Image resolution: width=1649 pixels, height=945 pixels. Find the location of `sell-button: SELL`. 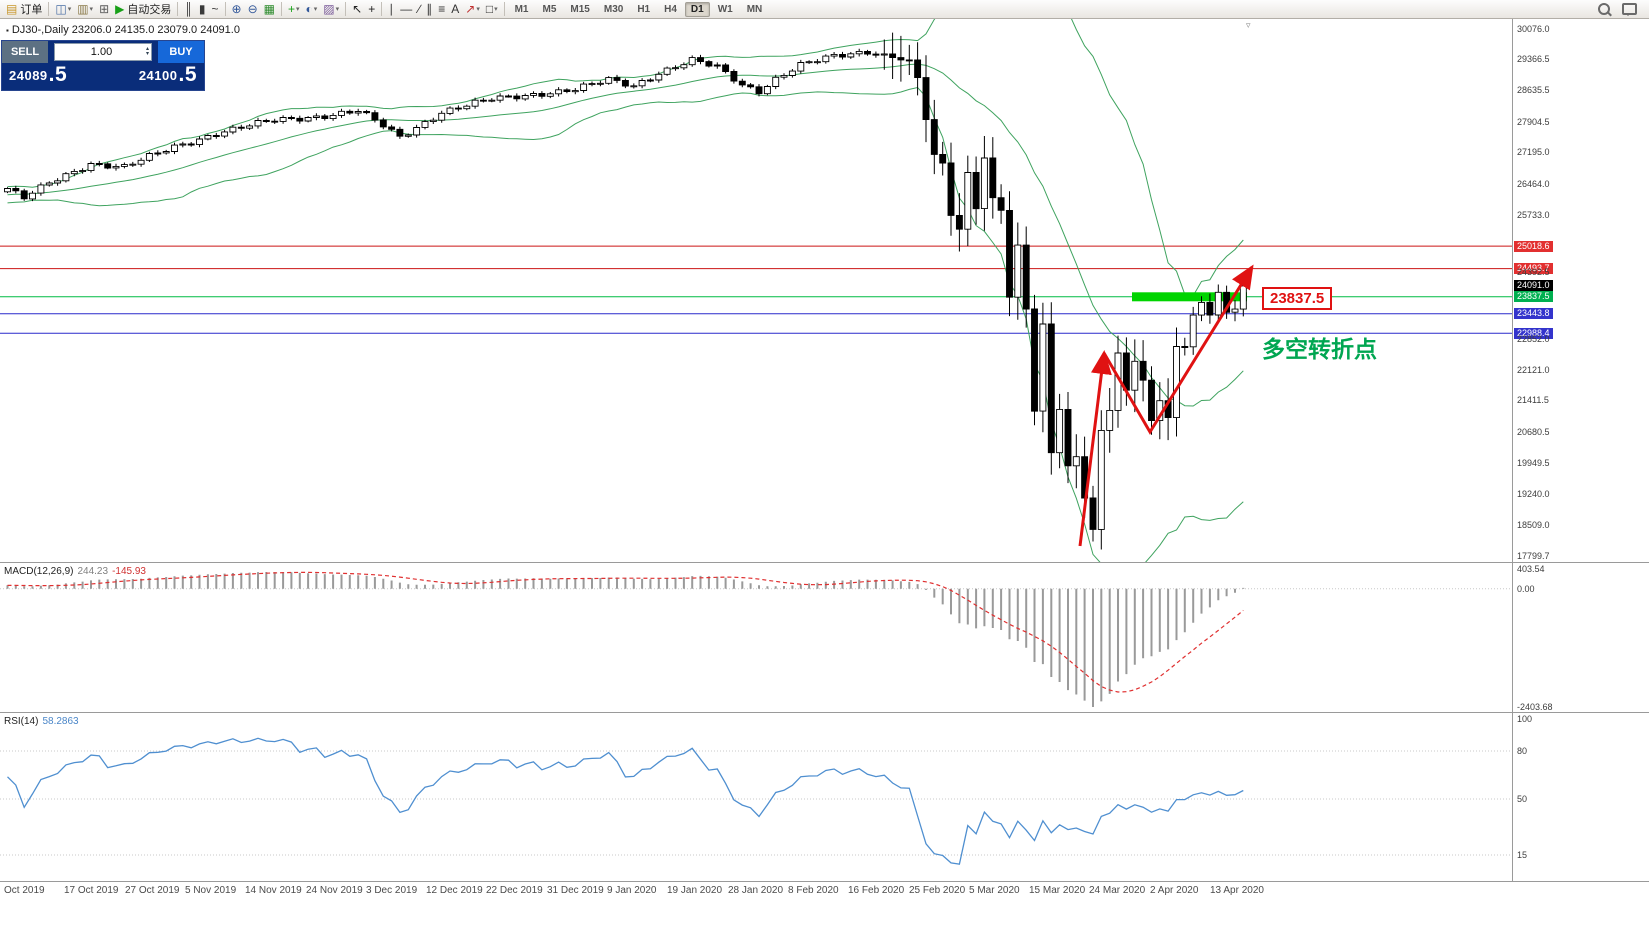

sell-button: SELL is located at coordinates (25, 52).